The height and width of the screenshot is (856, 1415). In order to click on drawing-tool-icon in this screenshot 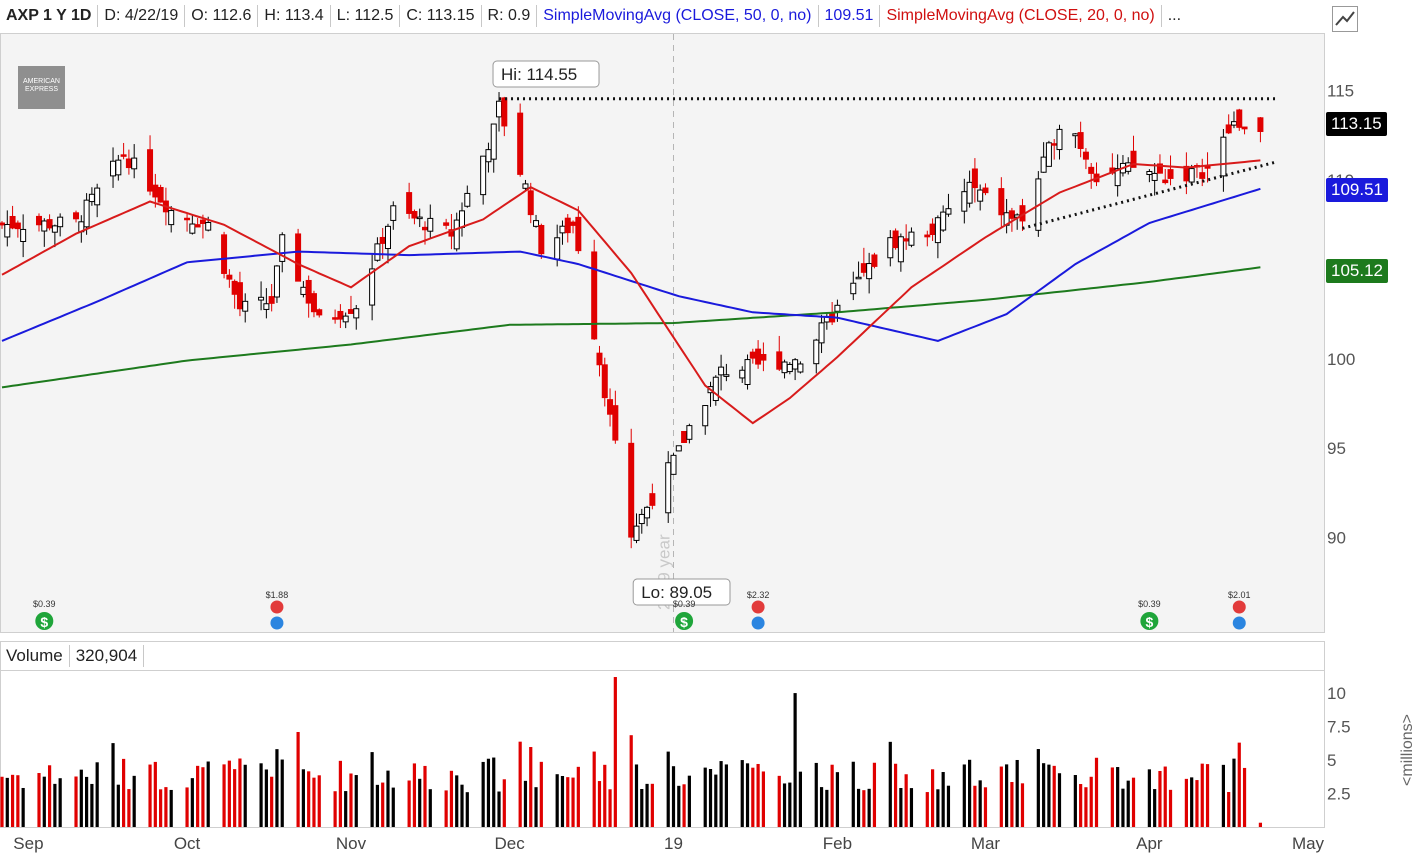, I will do `click(1345, 19)`.